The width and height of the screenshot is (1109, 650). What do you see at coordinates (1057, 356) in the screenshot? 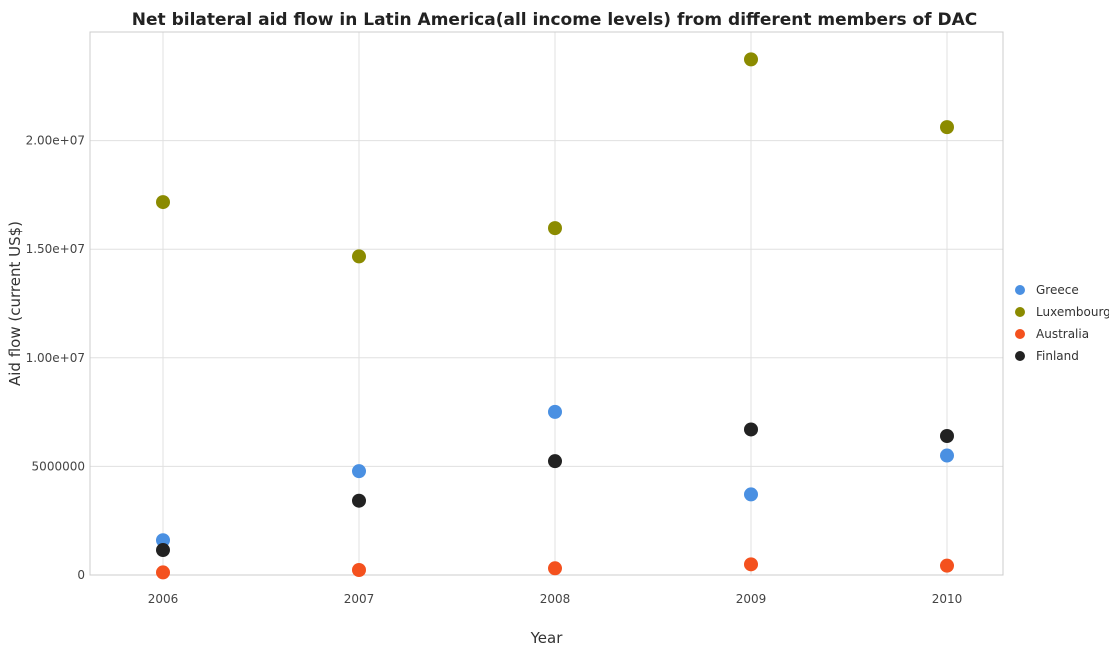
I see `legend-label-finland: Finland` at bounding box center [1057, 356].